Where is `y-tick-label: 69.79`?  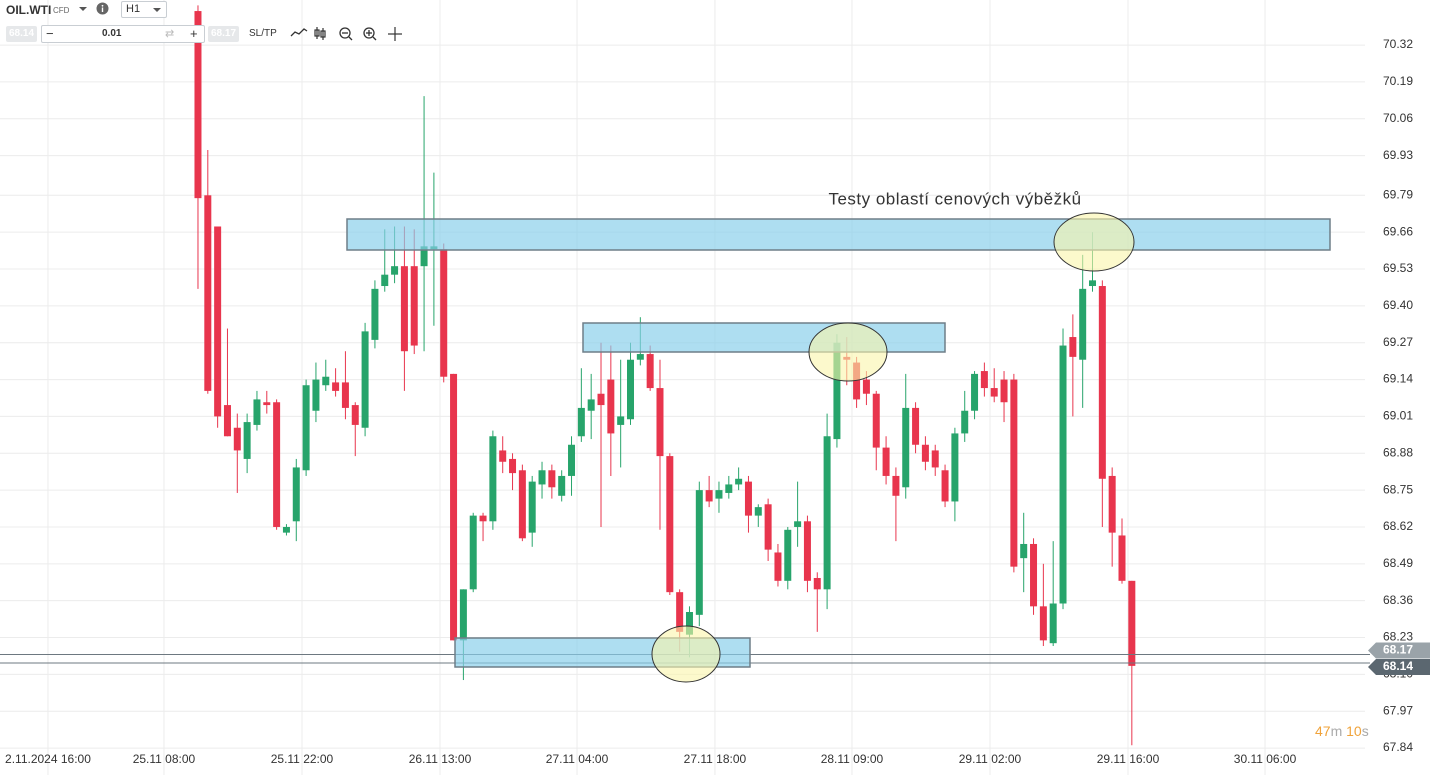
y-tick-label: 69.79 is located at coordinates (1398, 194).